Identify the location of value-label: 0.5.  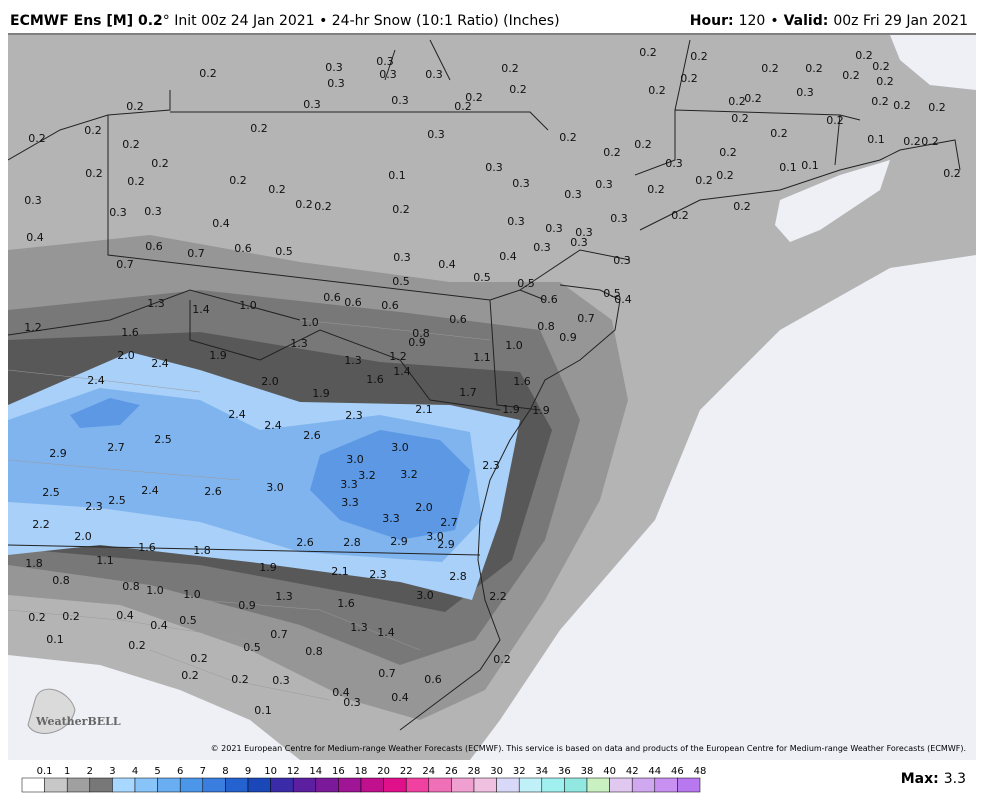
(252, 647).